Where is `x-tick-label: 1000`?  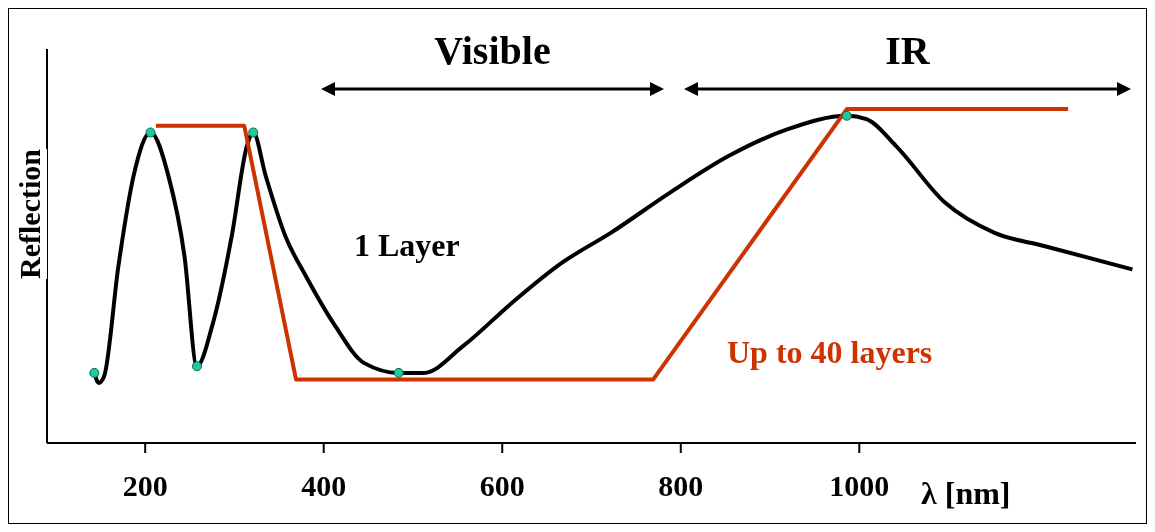
x-tick-label: 1000 is located at coordinates (859, 486).